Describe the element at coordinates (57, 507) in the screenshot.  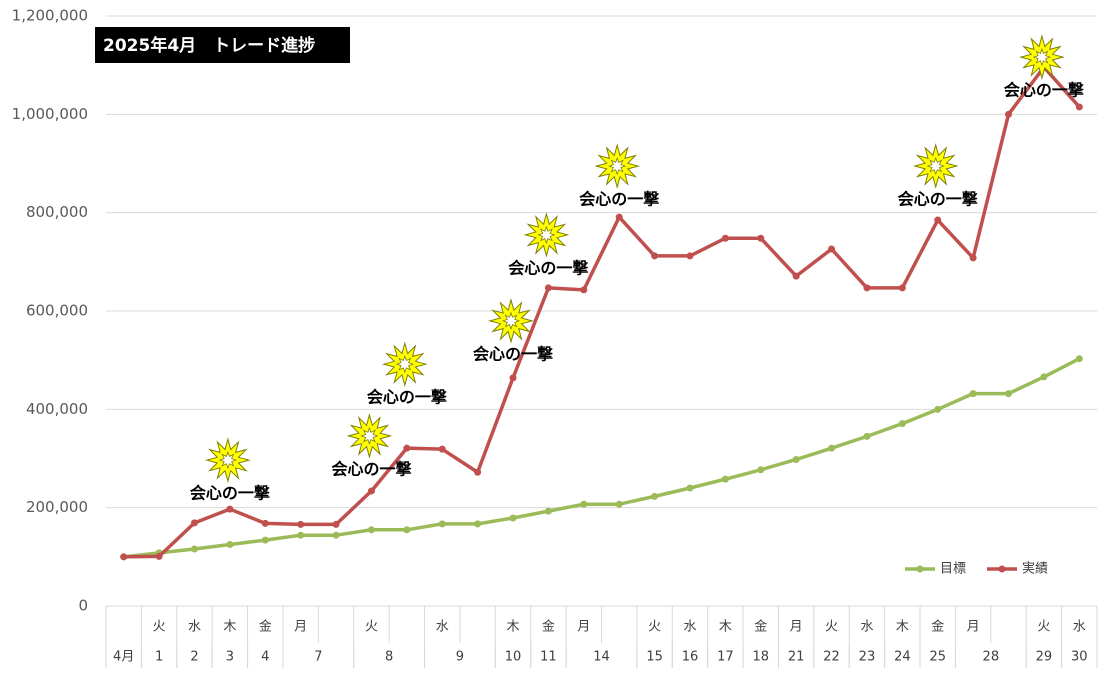
I see `y-tick-label: 200,000` at that location.